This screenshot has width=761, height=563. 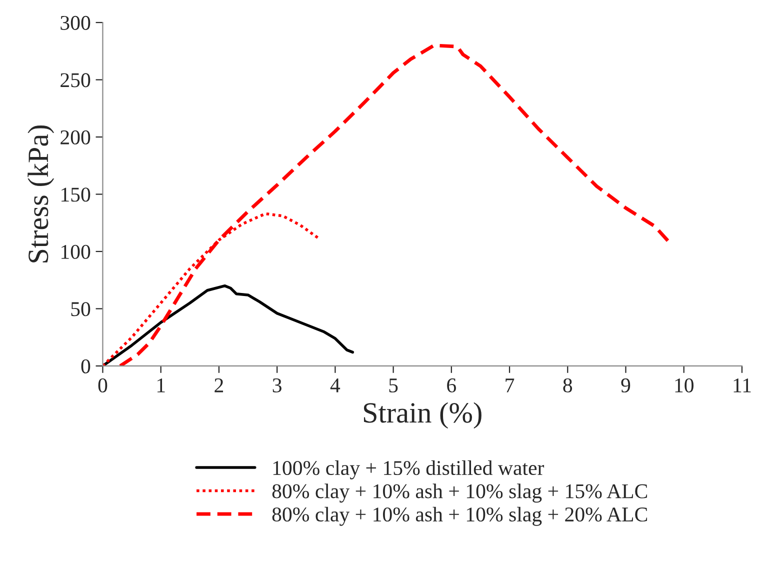 I want to click on x-tick-label: 10, so click(x=684, y=385).